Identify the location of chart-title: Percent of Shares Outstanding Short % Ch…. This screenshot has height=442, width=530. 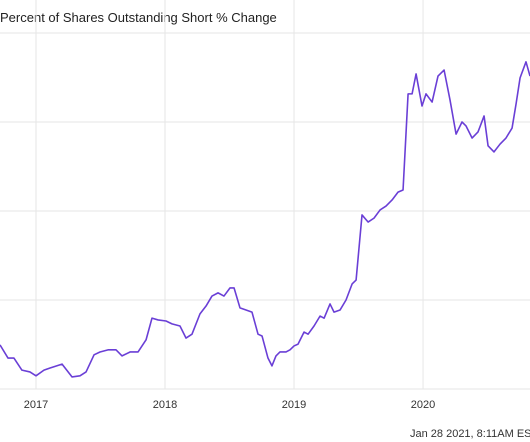
(138, 17).